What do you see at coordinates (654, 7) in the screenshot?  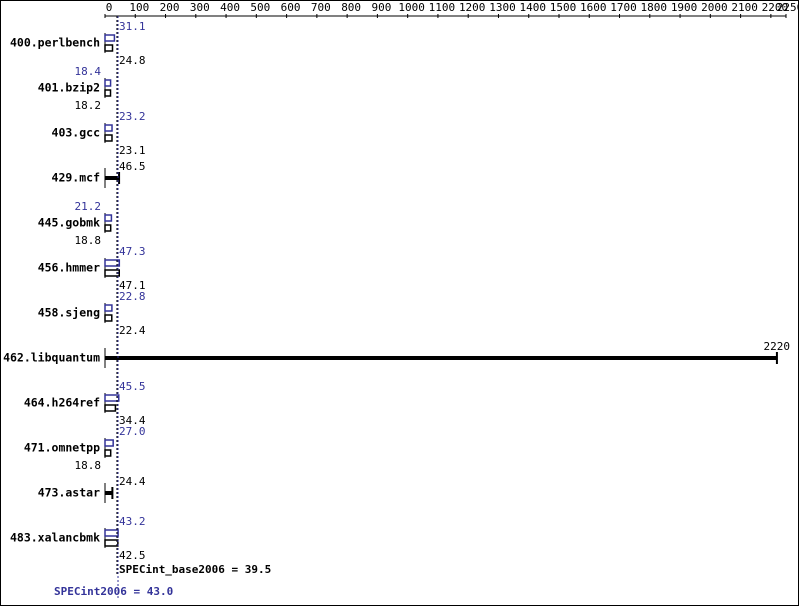 I see `x-tick-label: 1800` at bounding box center [654, 7].